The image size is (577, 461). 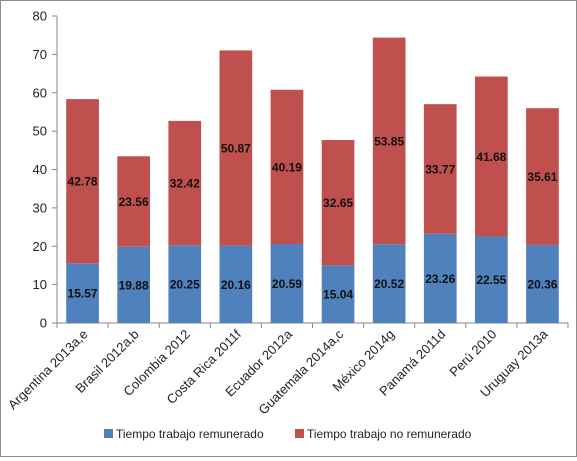 What do you see at coordinates (40, 16) in the screenshot?
I see `y-tick-label: 80` at bounding box center [40, 16].